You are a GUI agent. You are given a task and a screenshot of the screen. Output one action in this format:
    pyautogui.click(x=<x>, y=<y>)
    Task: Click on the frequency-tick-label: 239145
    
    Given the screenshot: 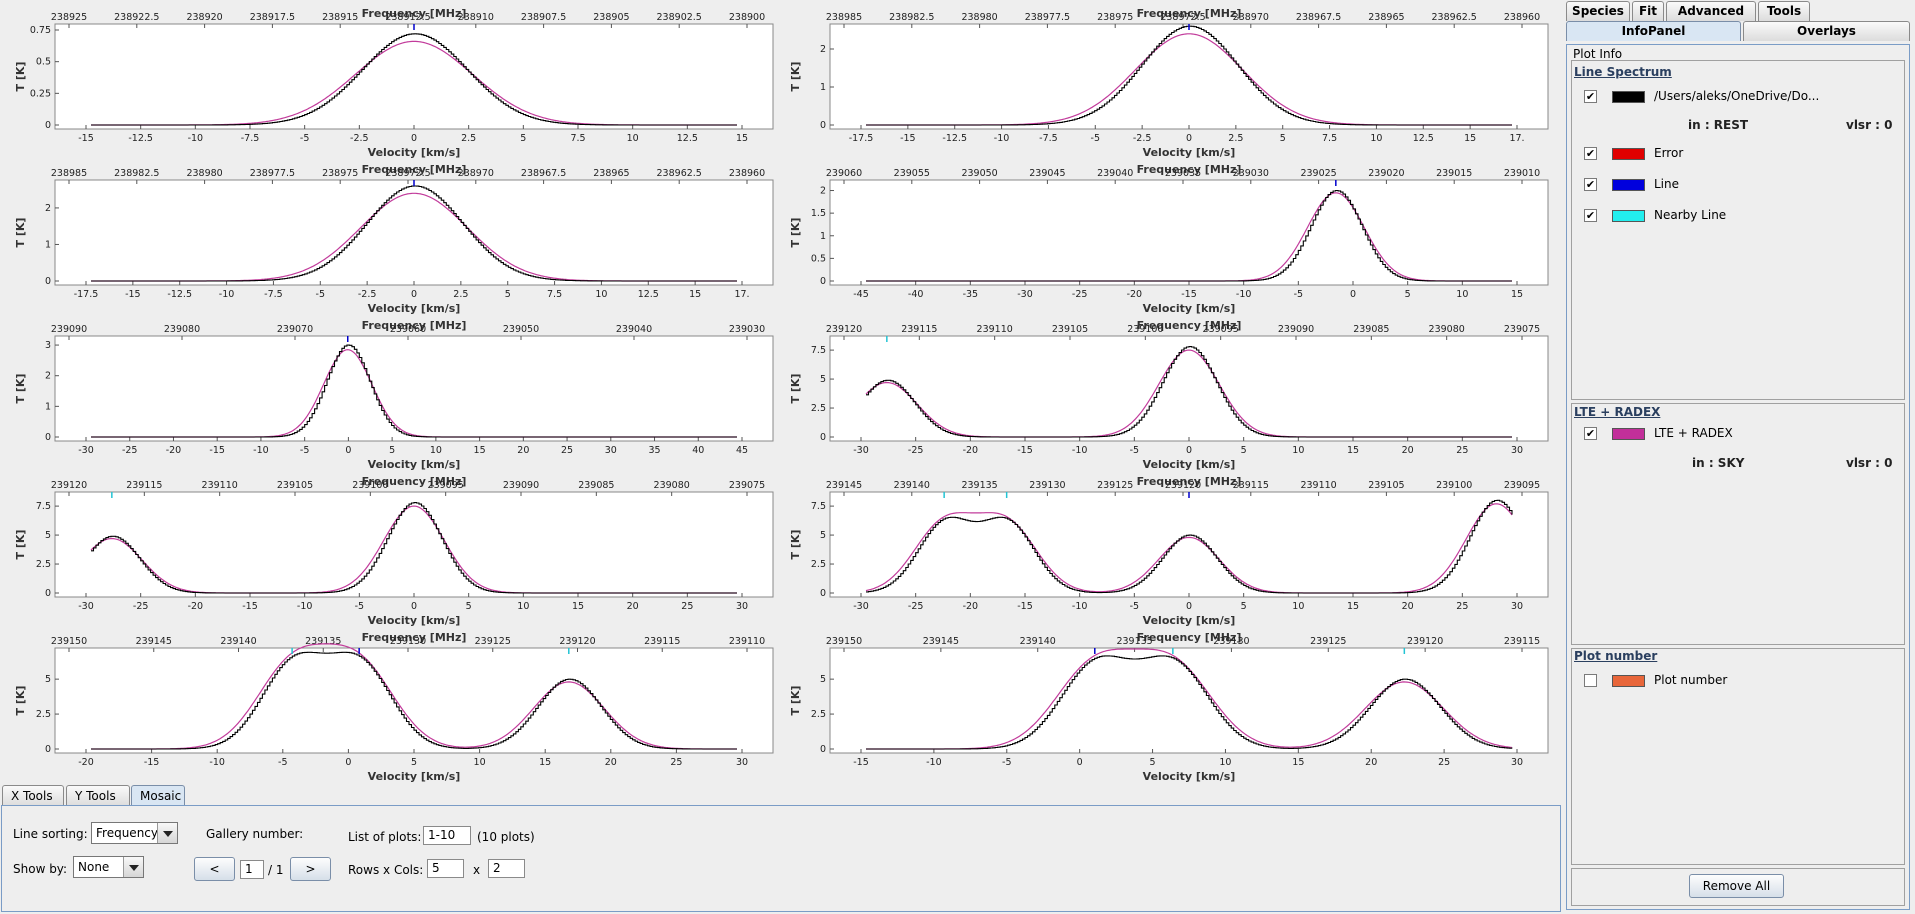 What is the action you would take?
    pyautogui.click(x=941, y=641)
    